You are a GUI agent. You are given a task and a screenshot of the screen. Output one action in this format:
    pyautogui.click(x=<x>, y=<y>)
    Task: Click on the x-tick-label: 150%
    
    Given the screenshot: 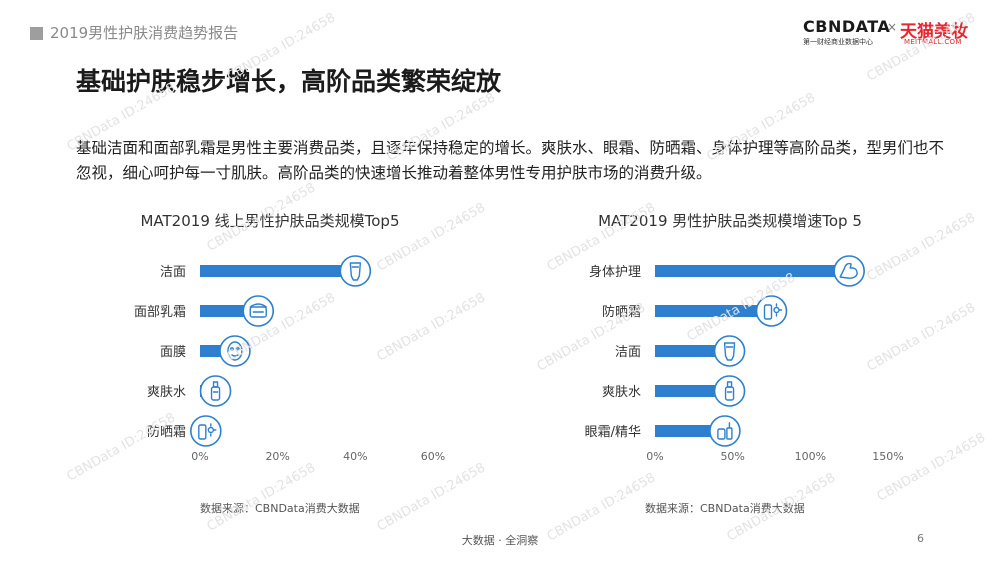 What is the action you would take?
    pyautogui.click(x=887, y=456)
    